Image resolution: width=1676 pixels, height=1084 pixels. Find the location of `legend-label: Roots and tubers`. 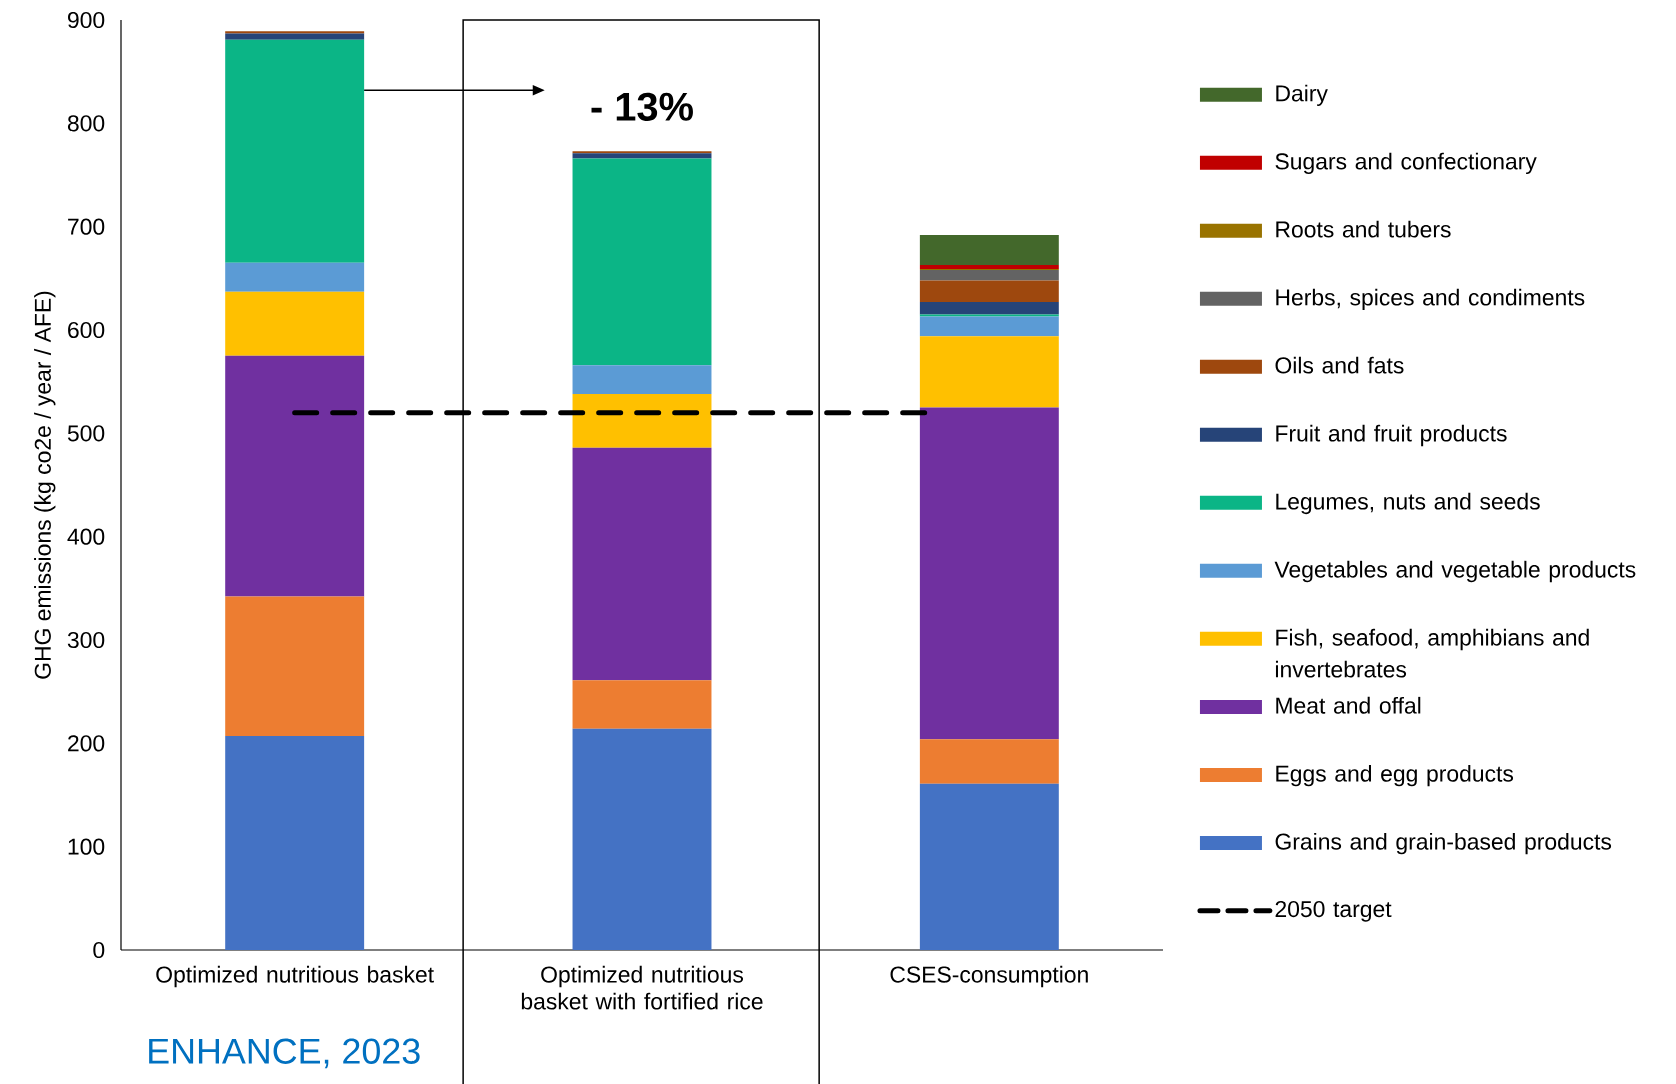

legend-label: Roots and tubers is located at coordinates (1363, 229).